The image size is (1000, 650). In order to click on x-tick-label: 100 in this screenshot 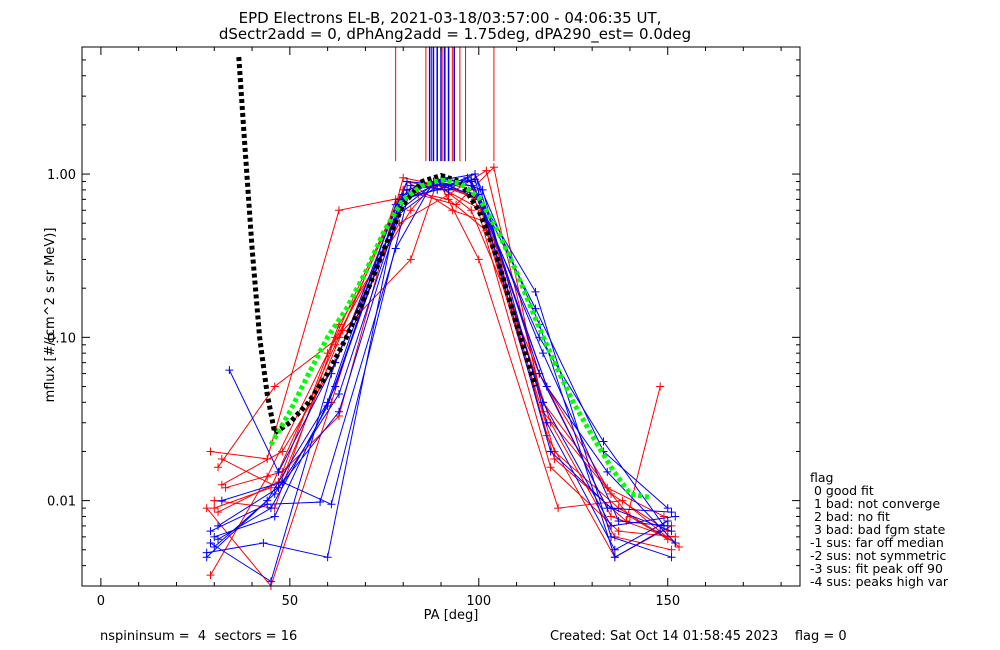, I will do `click(478, 601)`.